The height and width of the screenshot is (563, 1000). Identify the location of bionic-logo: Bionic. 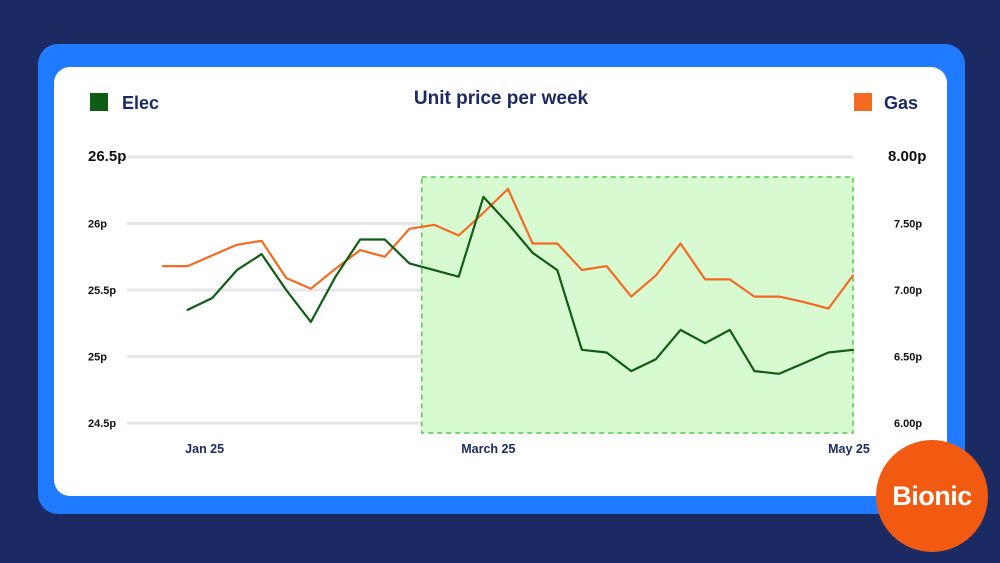
(932, 496).